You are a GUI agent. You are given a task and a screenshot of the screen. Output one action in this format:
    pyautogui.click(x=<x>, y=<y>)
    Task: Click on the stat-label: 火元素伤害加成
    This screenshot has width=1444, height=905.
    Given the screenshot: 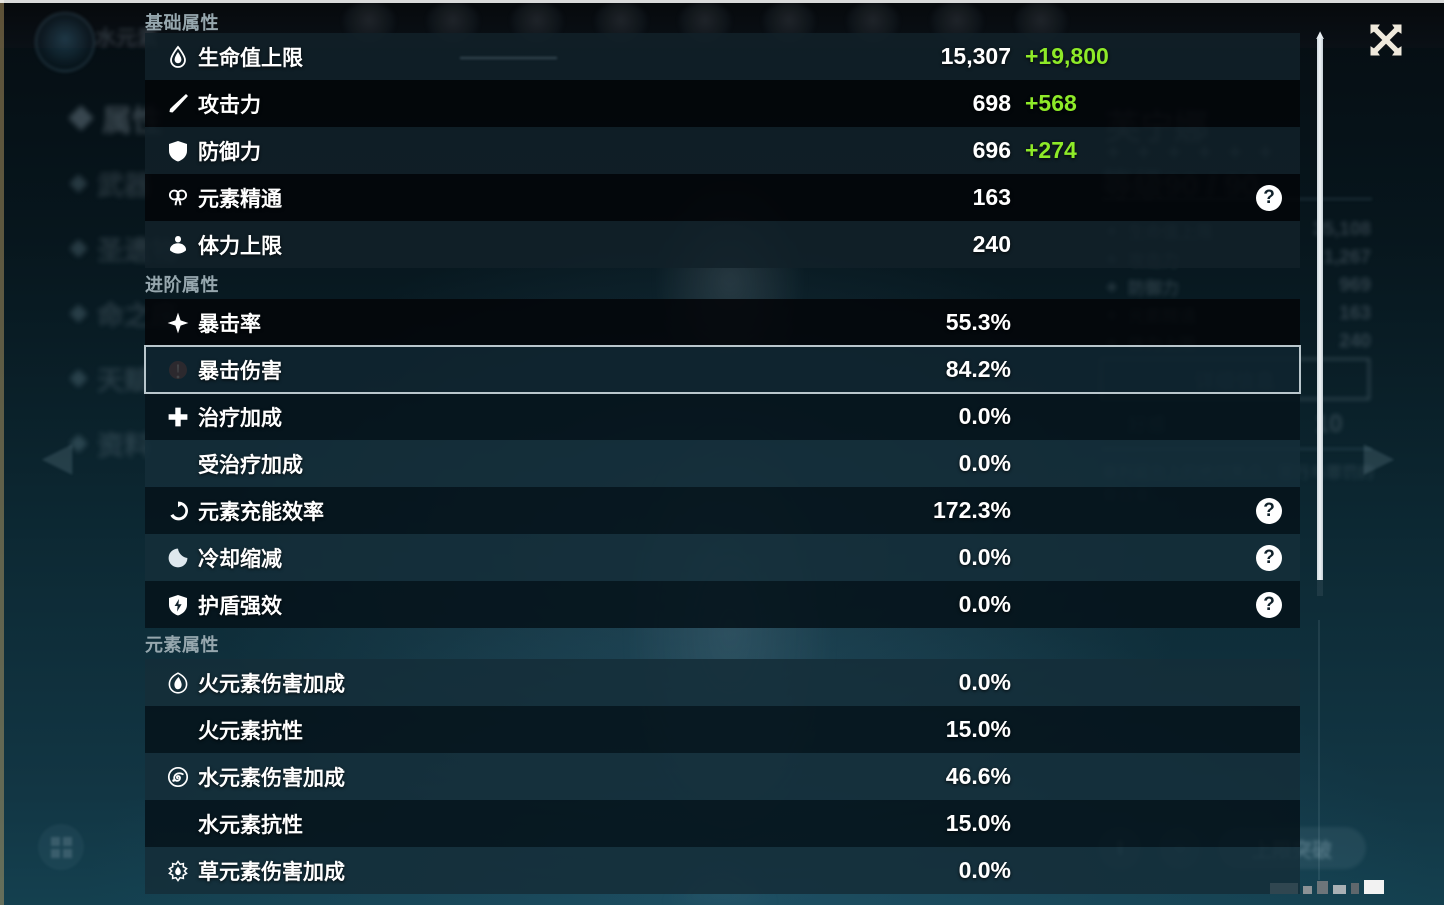 What is the action you would take?
    pyautogui.click(x=271, y=684)
    